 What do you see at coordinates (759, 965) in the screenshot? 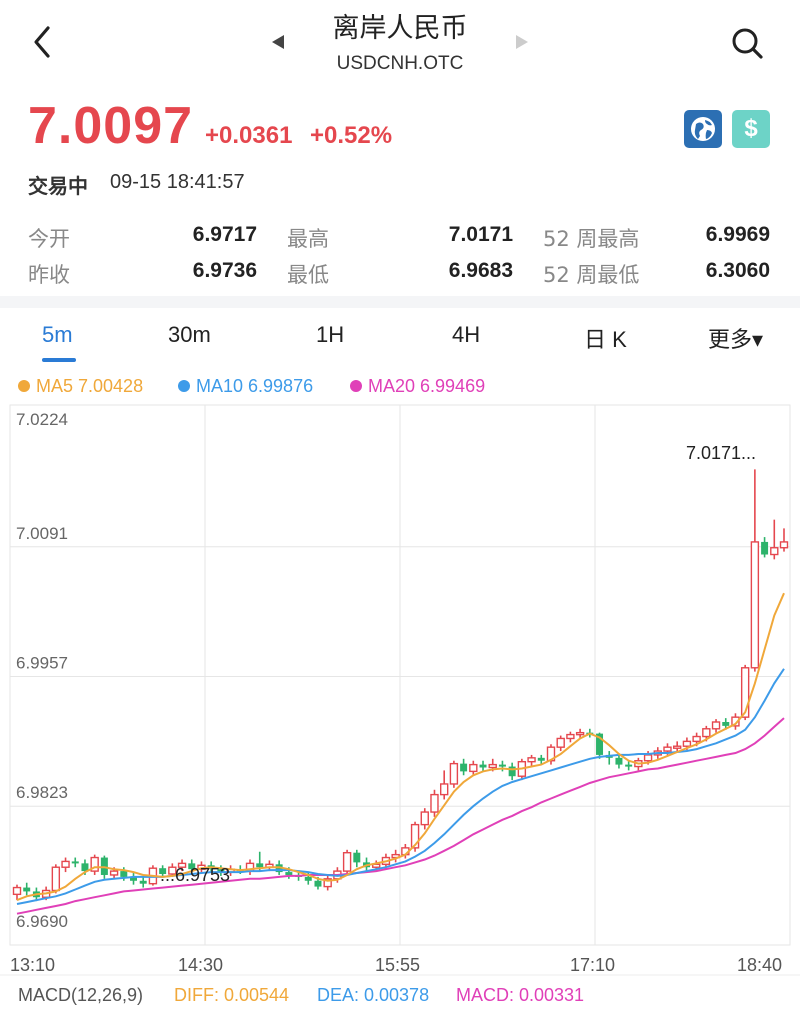
I see `x-tick-label: 18:40` at bounding box center [759, 965].